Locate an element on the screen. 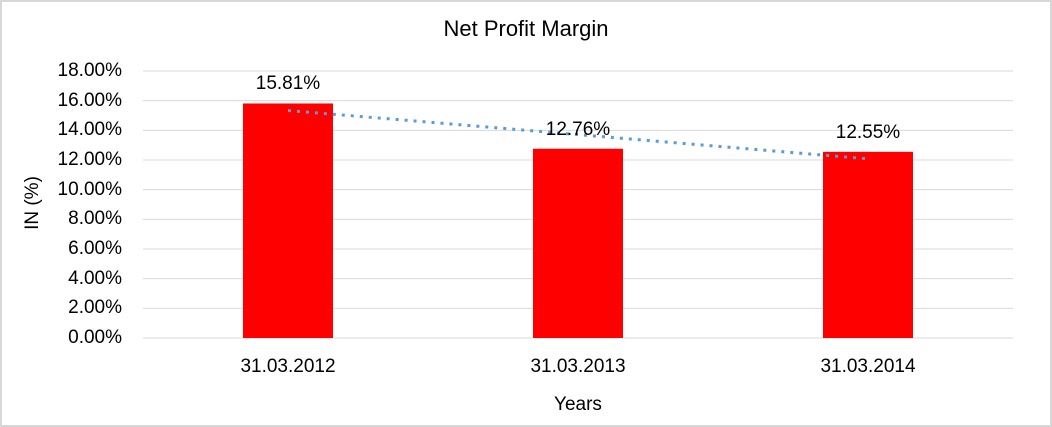 The width and height of the screenshot is (1052, 427). y-tick-label: 2.00% is located at coordinates (95, 308).